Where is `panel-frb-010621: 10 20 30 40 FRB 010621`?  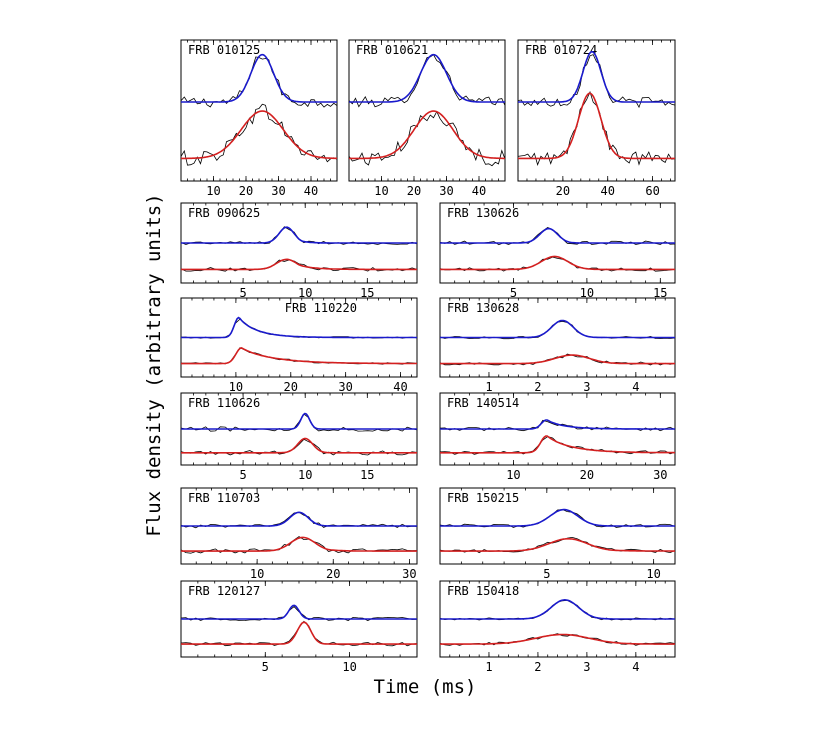 panel-frb-010621: 10 20 30 40 FRB 010621 is located at coordinates (427, 118).